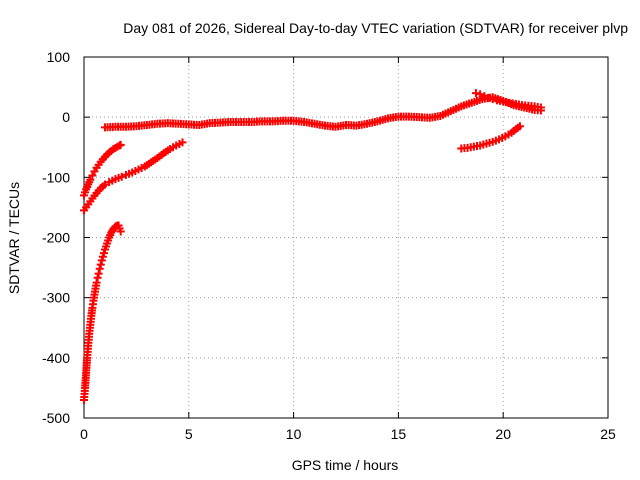 Image resolution: width=640 pixels, height=480 pixels. I want to click on y-tick-label: -500, so click(56, 418).